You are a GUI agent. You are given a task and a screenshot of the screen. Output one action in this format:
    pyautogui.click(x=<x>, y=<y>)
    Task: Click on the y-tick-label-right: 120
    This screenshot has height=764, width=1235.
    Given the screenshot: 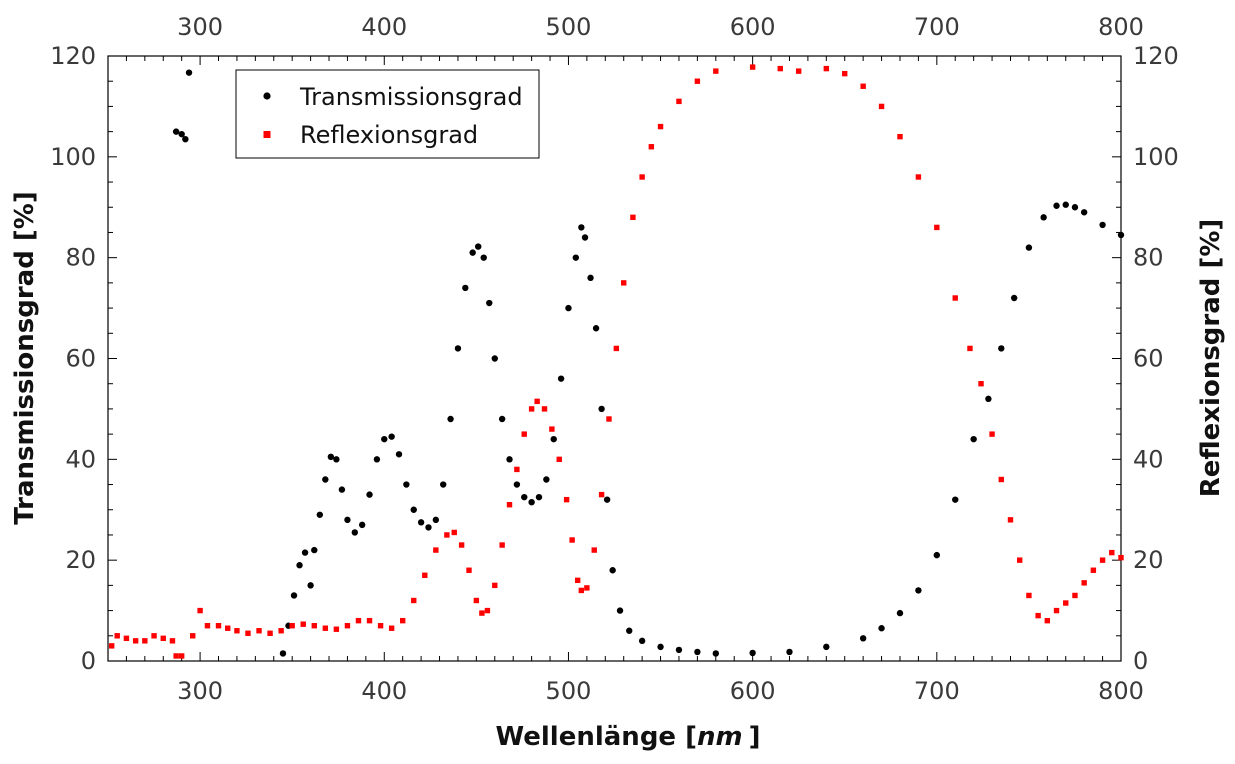 What is the action you would take?
    pyautogui.click(x=1156, y=56)
    